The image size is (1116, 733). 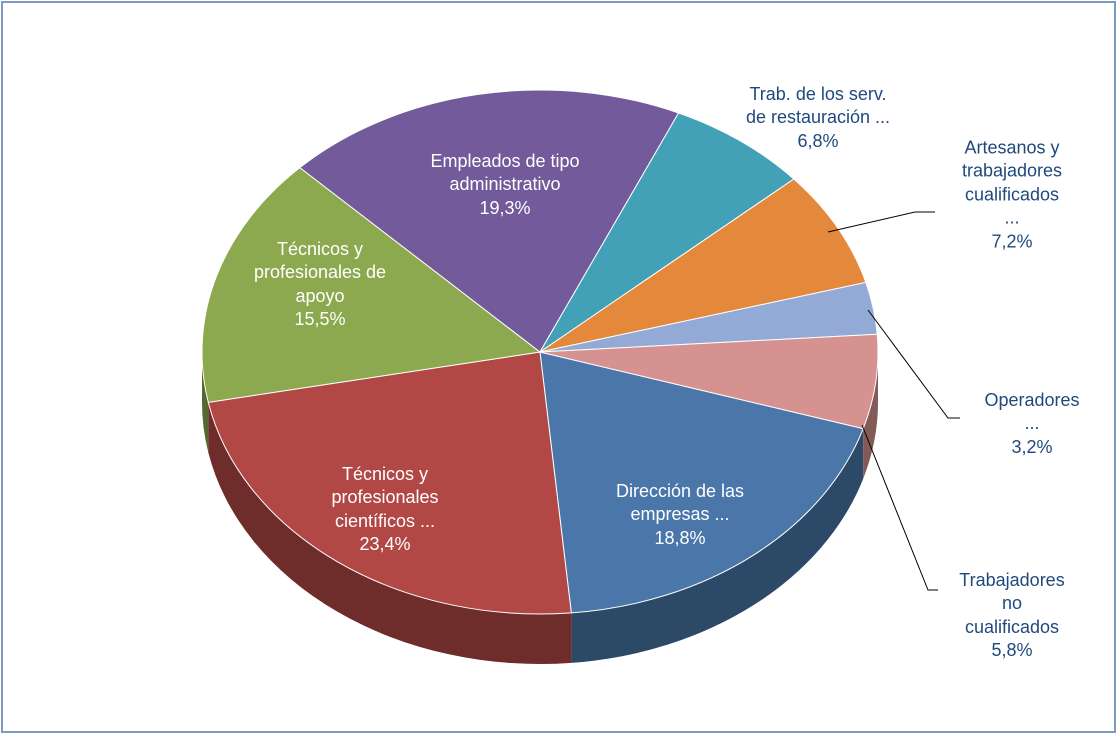 What do you see at coordinates (1032, 446) in the screenshot?
I see `value-label: 3,2%` at bounding box center [1032, 446].